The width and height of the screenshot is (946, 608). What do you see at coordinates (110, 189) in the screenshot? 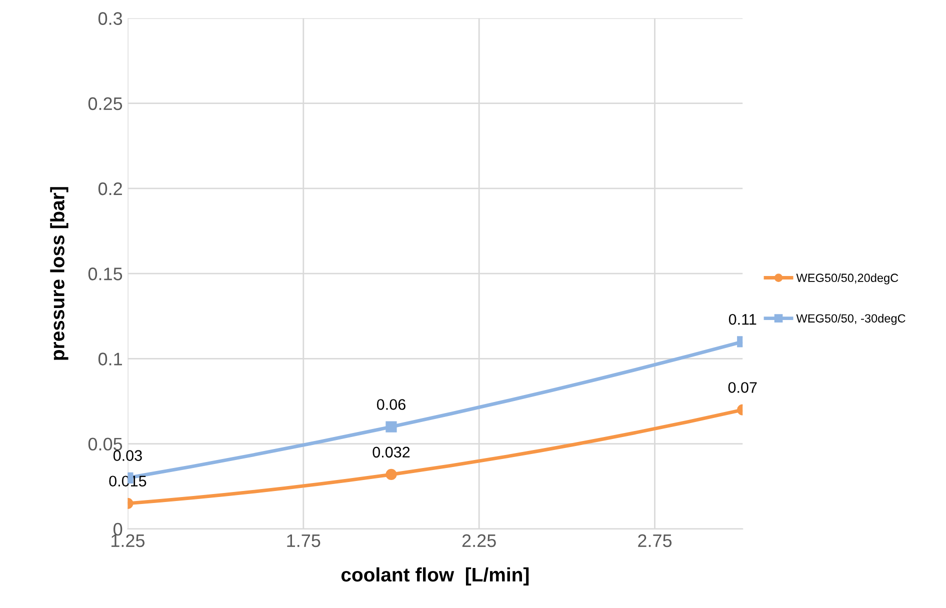
I see `y-tick-label: 0.2` at bounding box center [110, 189].